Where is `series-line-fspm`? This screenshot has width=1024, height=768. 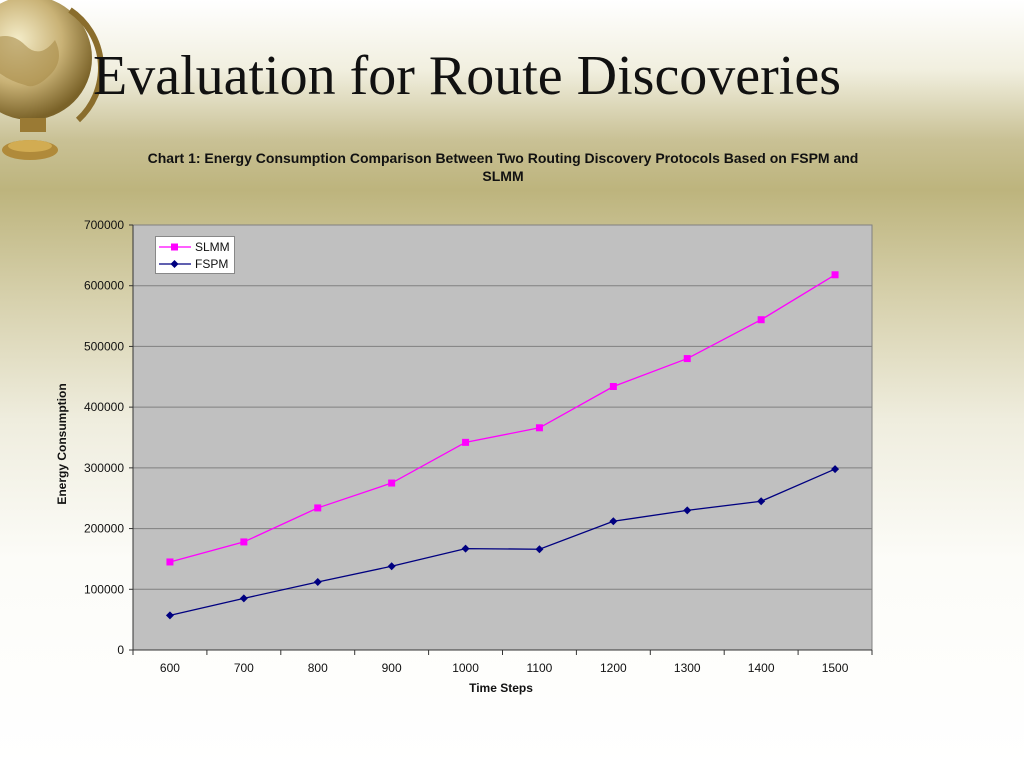
series-line-fspm is located at coordinates (502, 542).